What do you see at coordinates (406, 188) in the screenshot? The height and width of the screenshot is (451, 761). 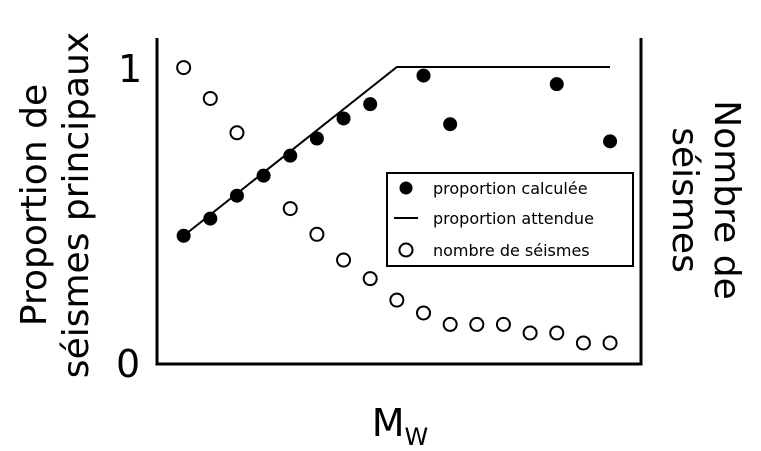 I see `legend-filled-marker` at bounding box center [406, 188].